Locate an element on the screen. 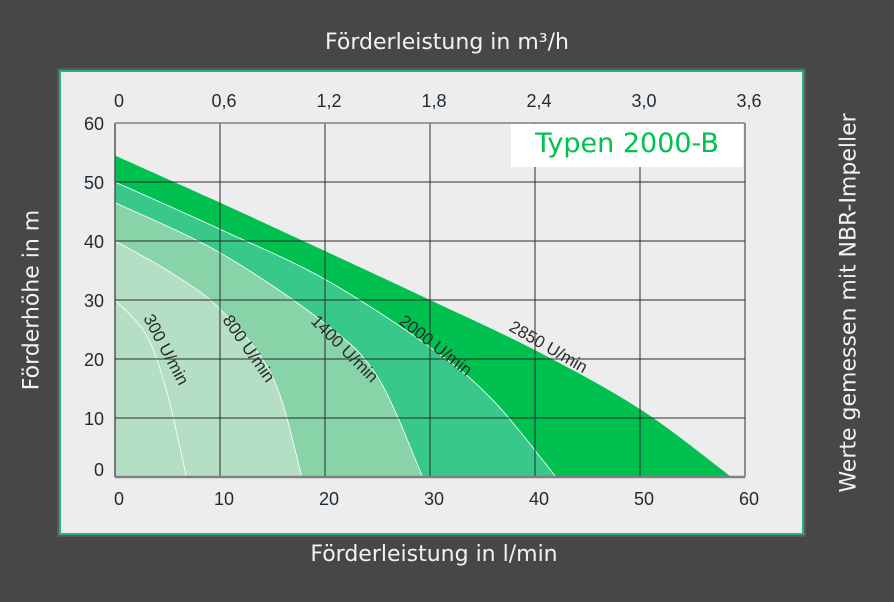 This screenshot has height=602, width=894. legend-title: Typen 2000-B is located at coordinates (627, 143).